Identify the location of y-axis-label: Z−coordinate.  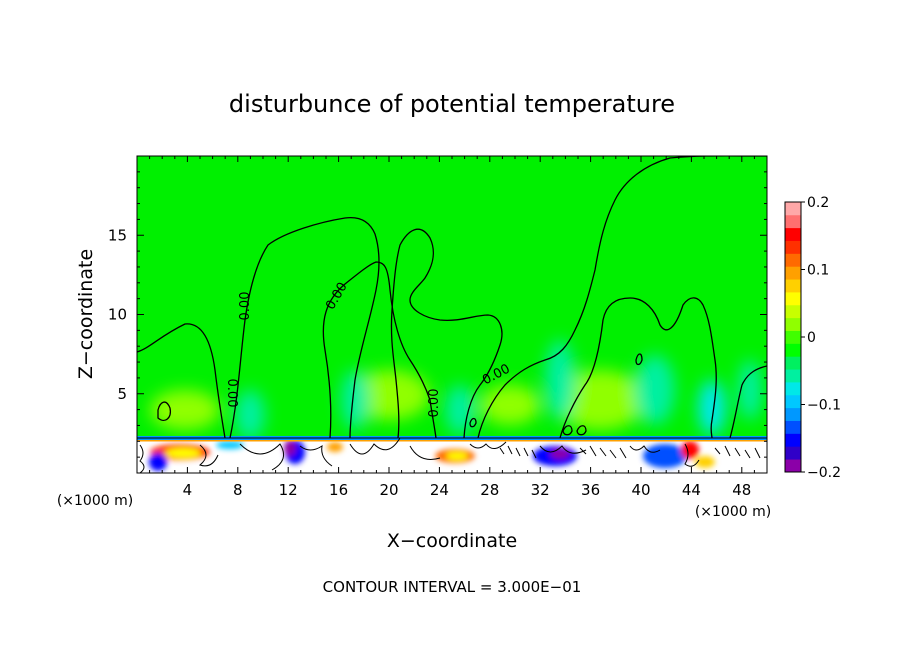
(86, 314).